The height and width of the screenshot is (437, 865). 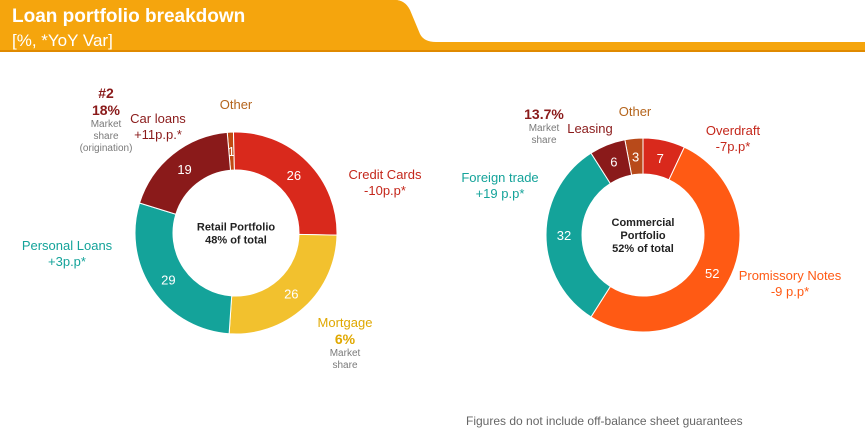 What do you see at coordinates (660, 158) in the screenshot?
I see `commercial-slice-value-overdraft: 7` at bounding box center [660, 158].